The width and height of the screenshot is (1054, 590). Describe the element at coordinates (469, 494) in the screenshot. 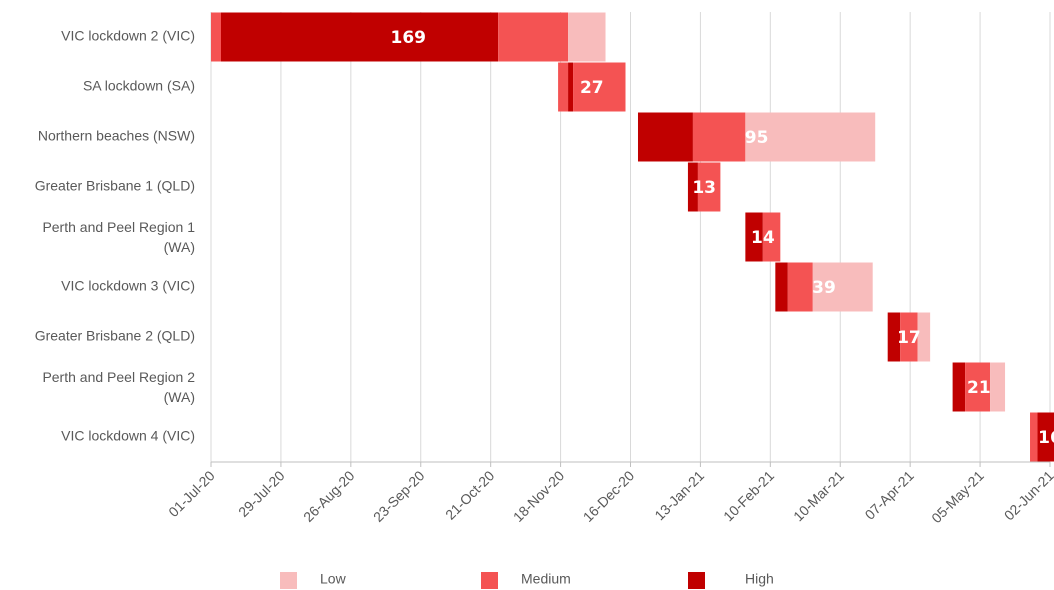

I see `x-tick-label: 21-Oct-20` at that location.